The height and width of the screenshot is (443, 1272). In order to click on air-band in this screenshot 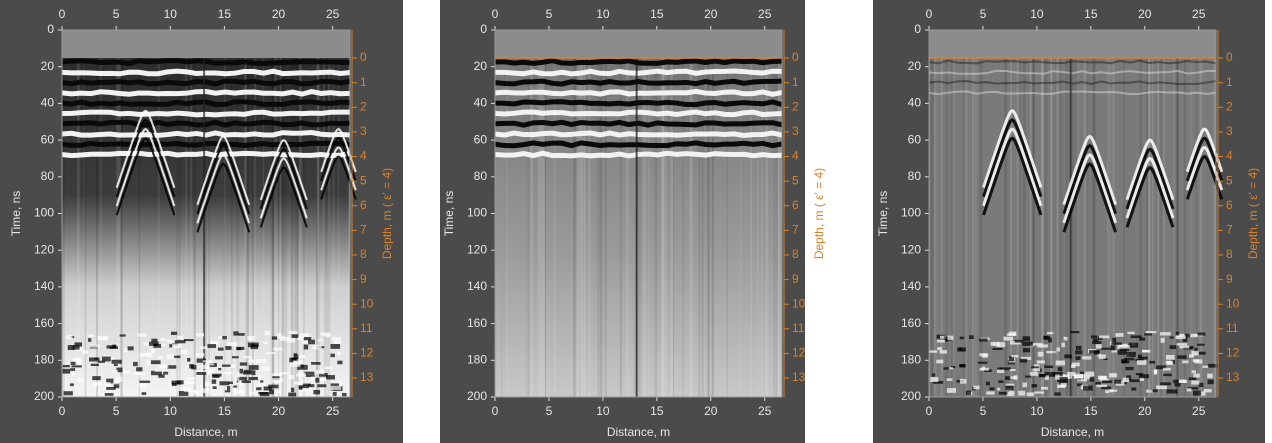, I will do `click(638, 44)`.